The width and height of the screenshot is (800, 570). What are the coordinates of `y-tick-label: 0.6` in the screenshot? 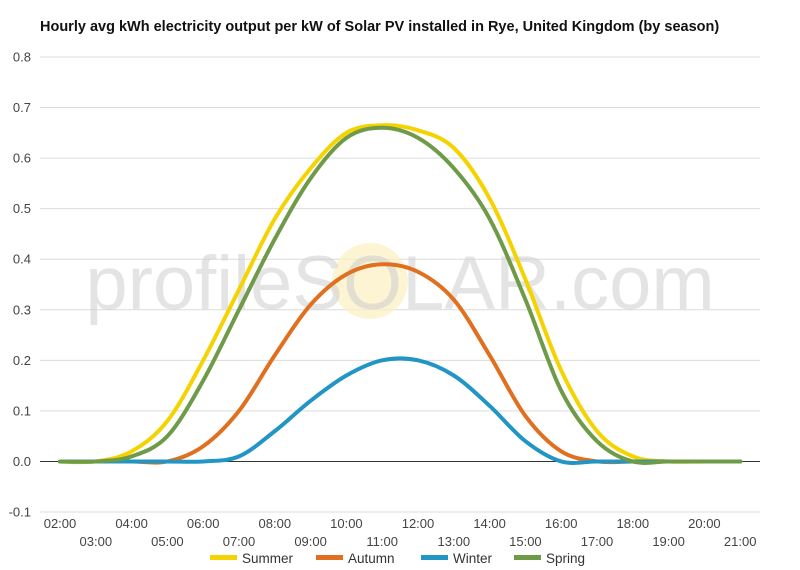 It's located at (22, 158).